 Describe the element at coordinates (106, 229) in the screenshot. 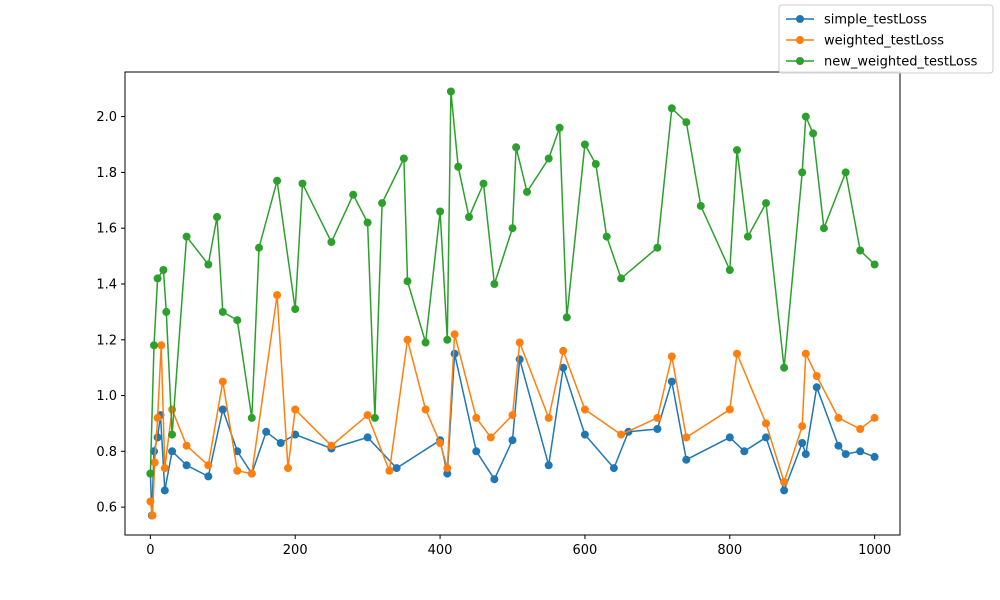

I see `y-tick-label: 1.6` at that location.